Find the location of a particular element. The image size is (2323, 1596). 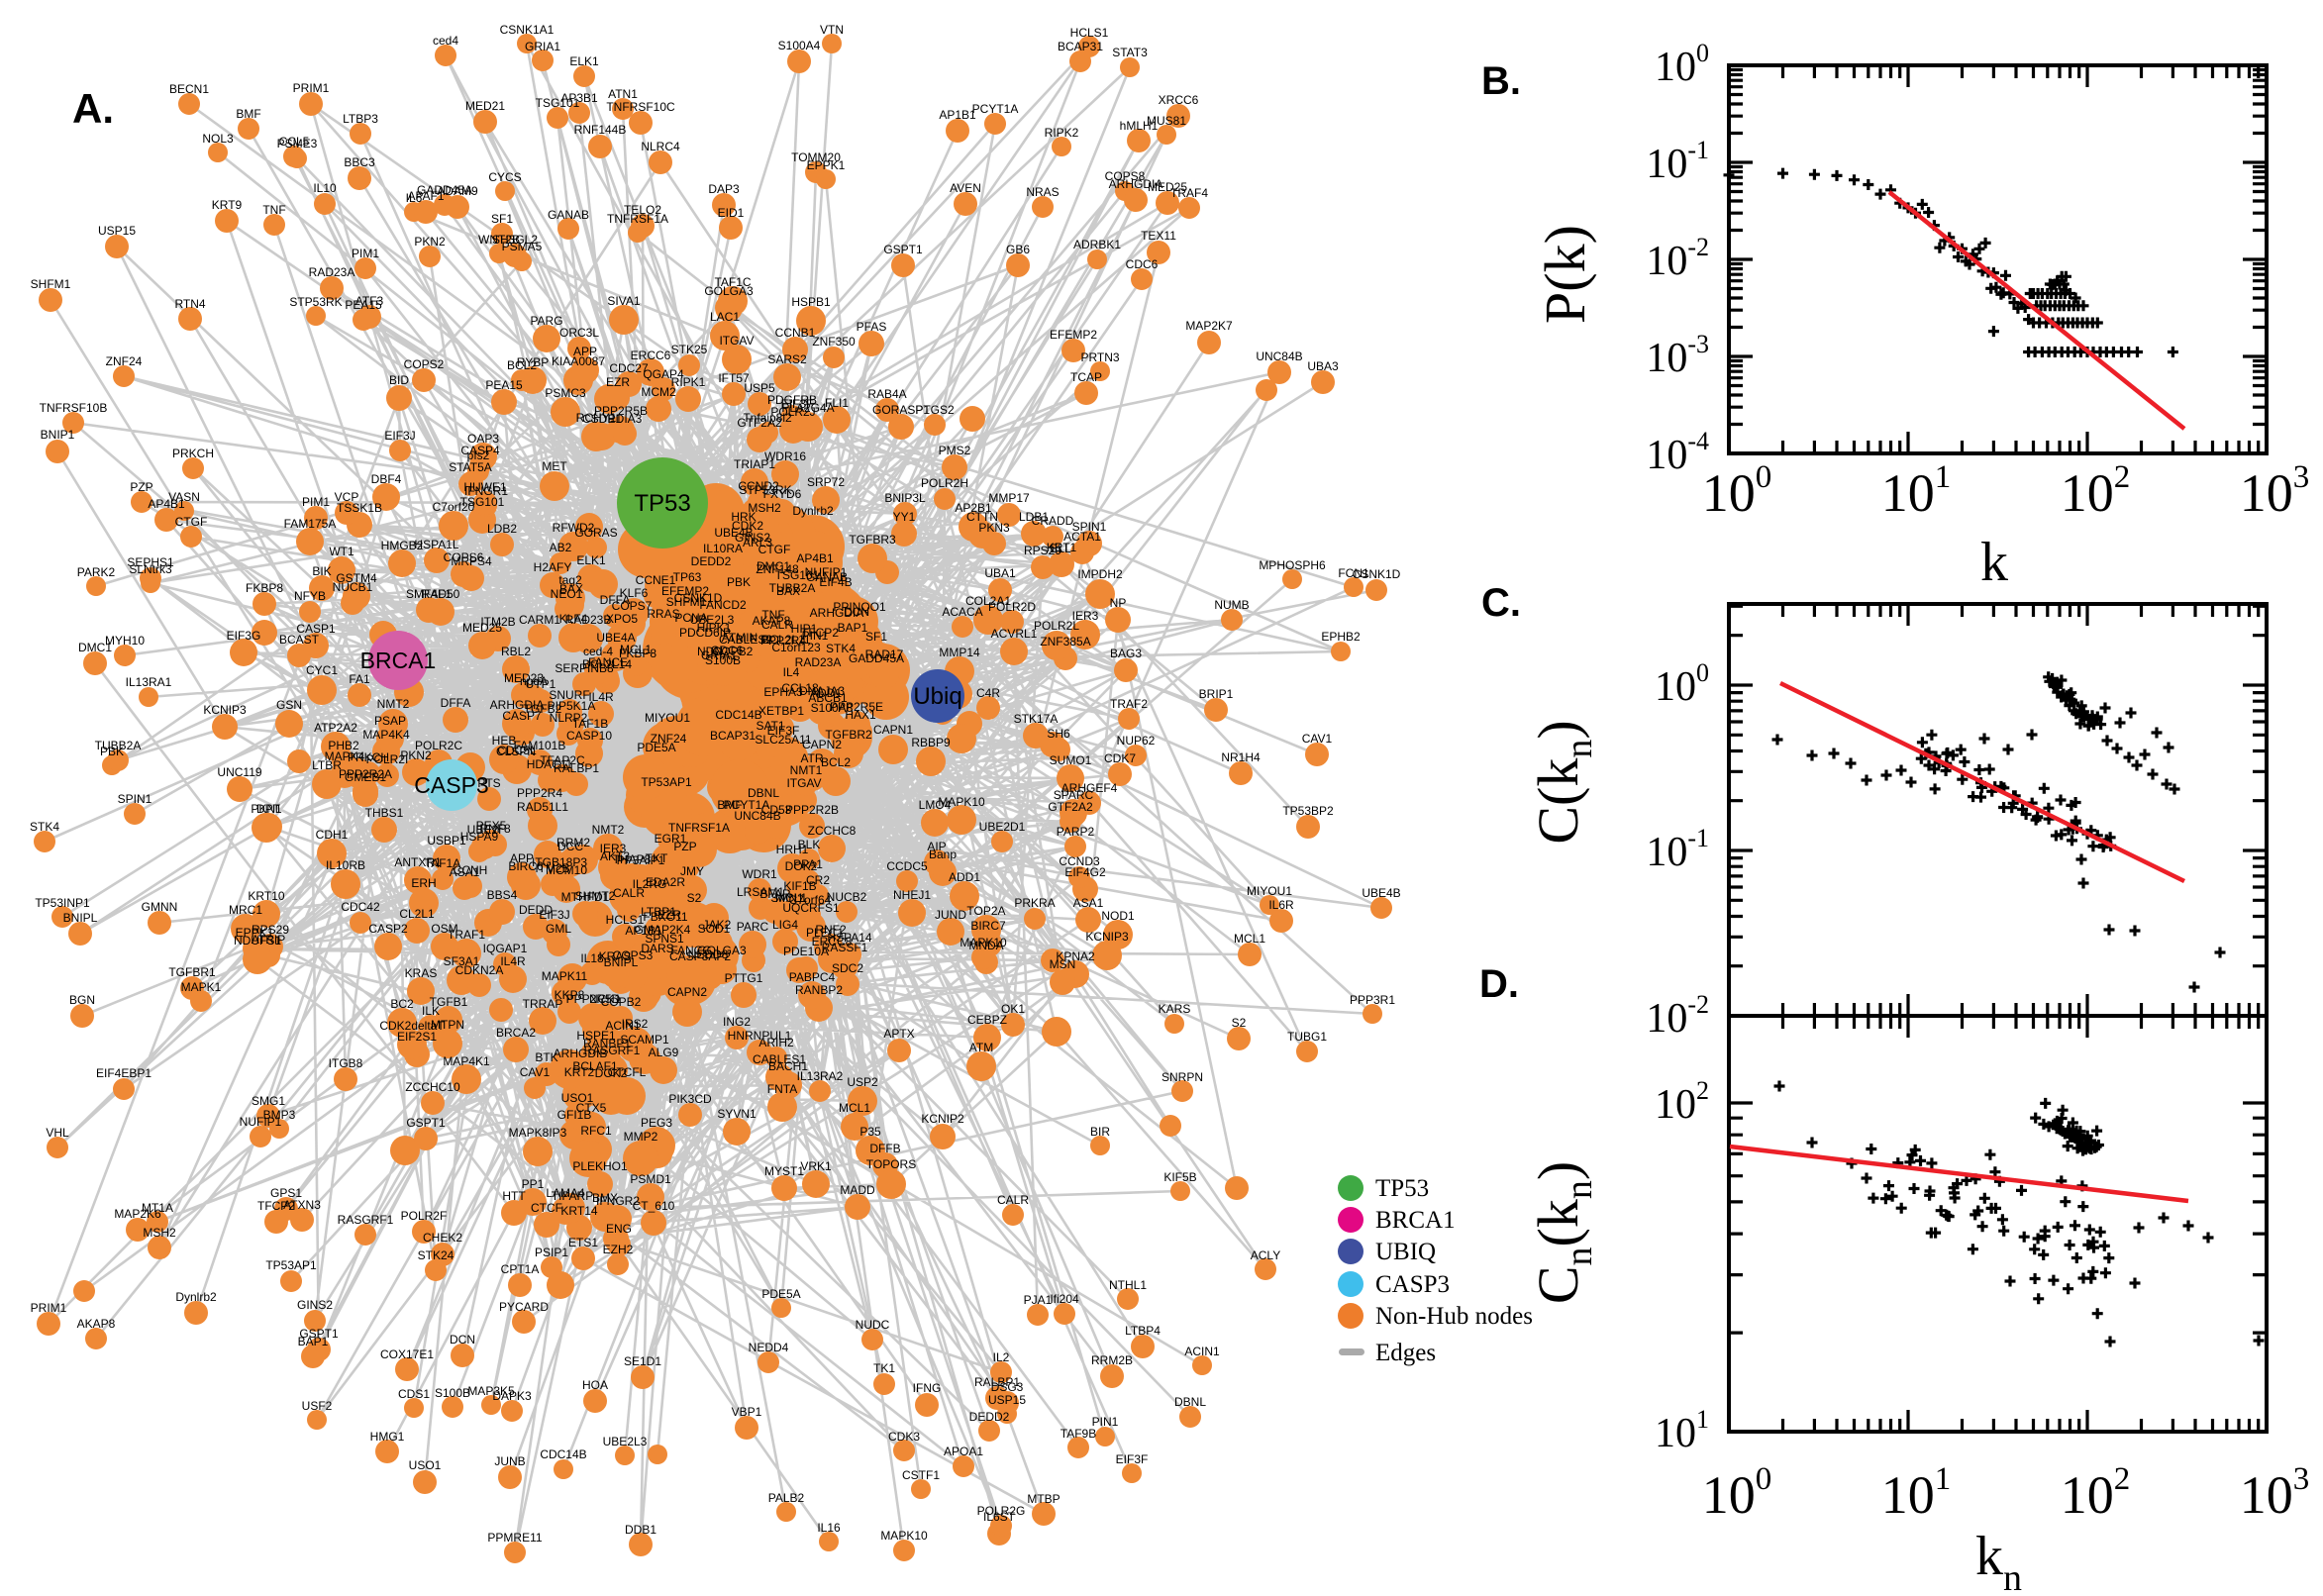

svg-text: IL6 is located at coordinates (414, 198).